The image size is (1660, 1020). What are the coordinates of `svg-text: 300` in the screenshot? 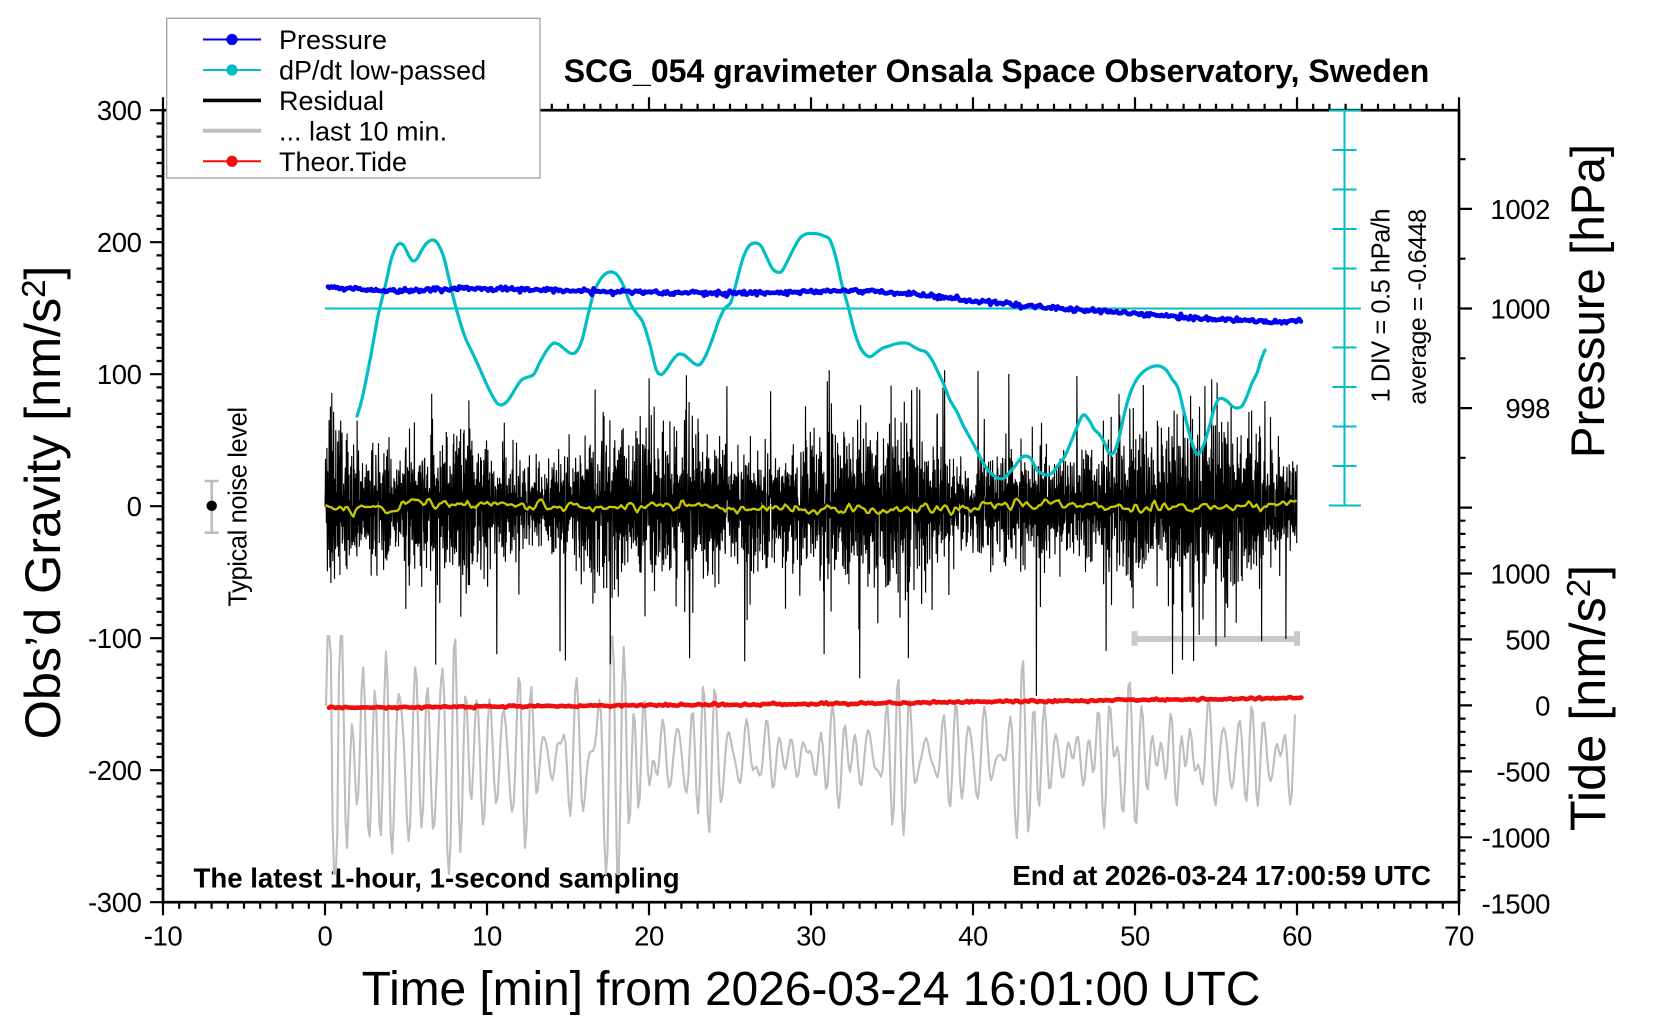 It's located at (119, 110).